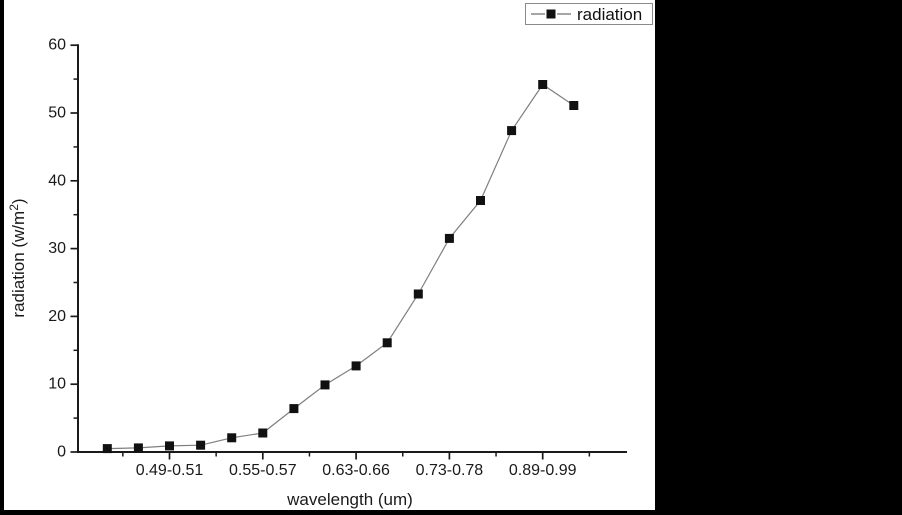 This screenshot has height=515, width=902. What do you see at coordinates (451, 512) in the screenshot?
I see `black-crop-bottom` at bounding box center [451, 512].